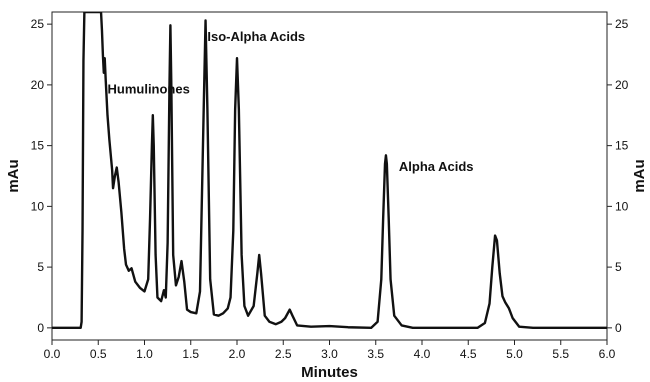 The width and height of the screenshot is (650, 382). What do you see at coordinates (622, 24) in the screenshot?
I see `y-right-tick-label: 25` at bounding box center [622, 24].